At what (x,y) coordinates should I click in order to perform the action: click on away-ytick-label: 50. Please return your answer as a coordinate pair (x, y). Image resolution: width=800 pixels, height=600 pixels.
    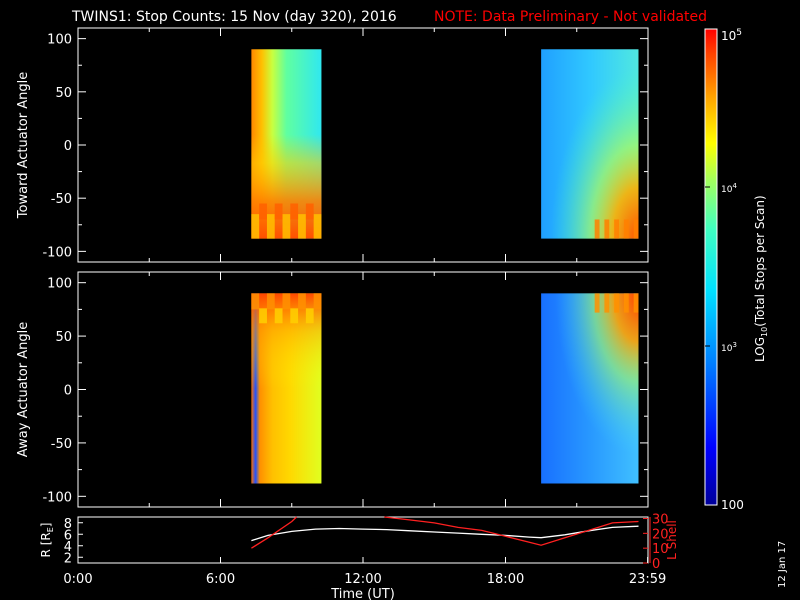
    Looking at the image, I should click on (63, 337).